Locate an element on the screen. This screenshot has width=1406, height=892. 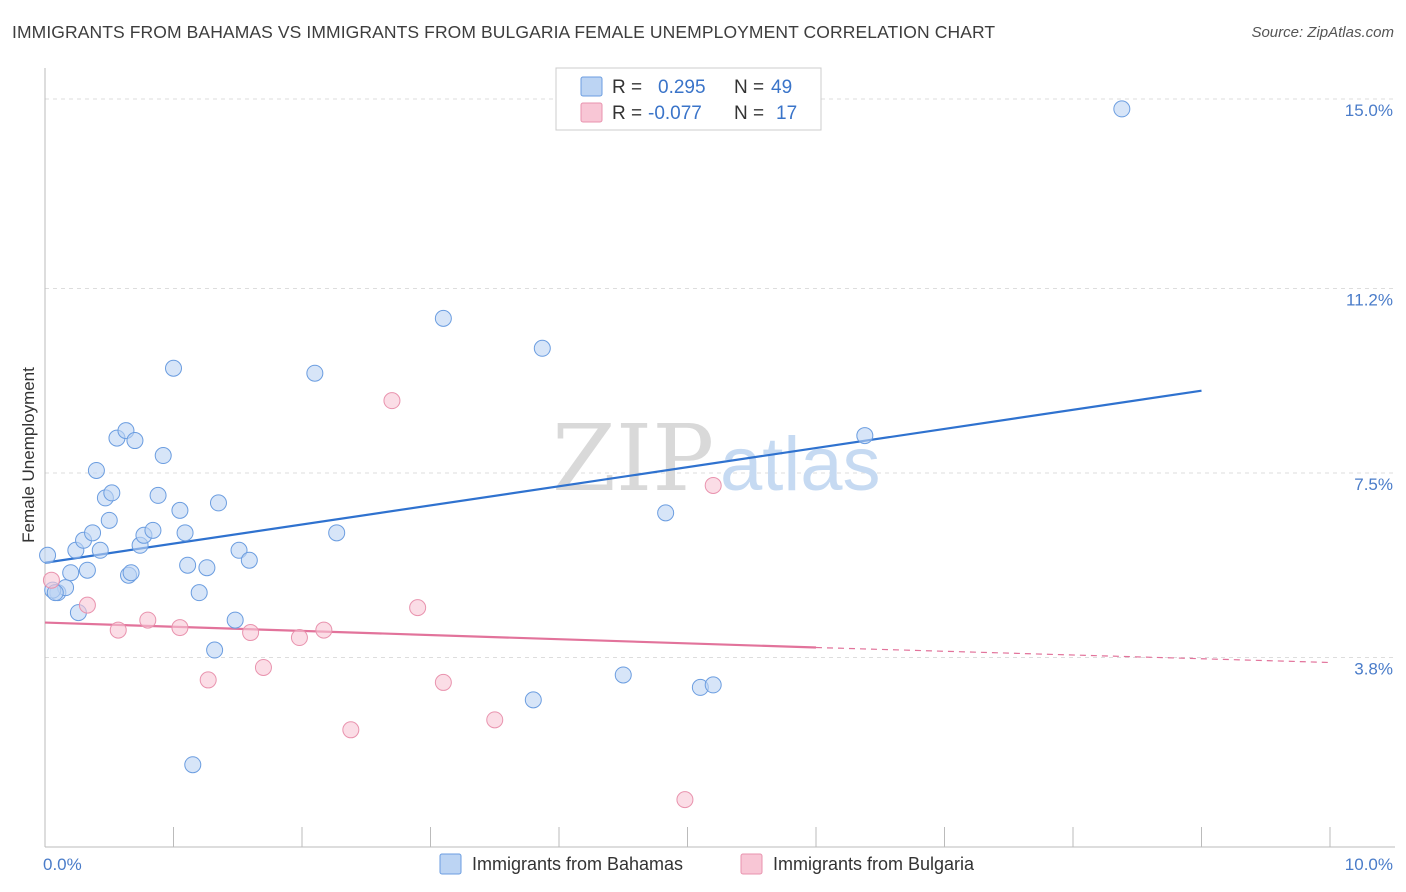
legend-r-value-bulgaria: -0.077 is located at coordinates (675, 113).